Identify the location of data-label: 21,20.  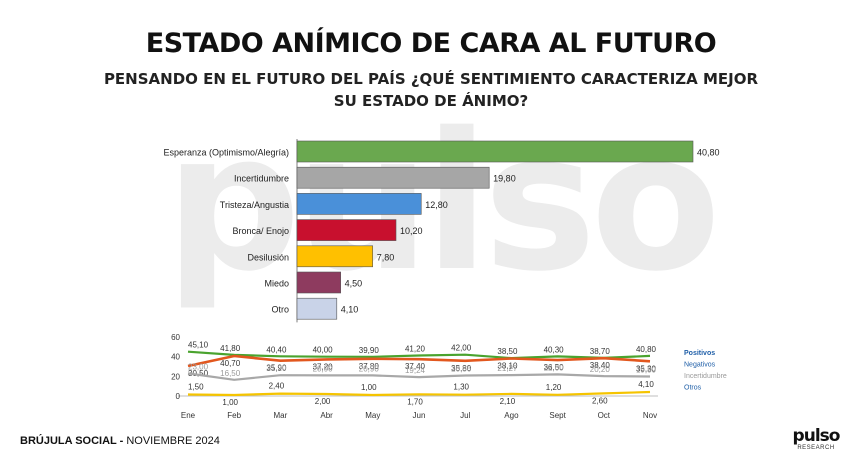
(276, 368).